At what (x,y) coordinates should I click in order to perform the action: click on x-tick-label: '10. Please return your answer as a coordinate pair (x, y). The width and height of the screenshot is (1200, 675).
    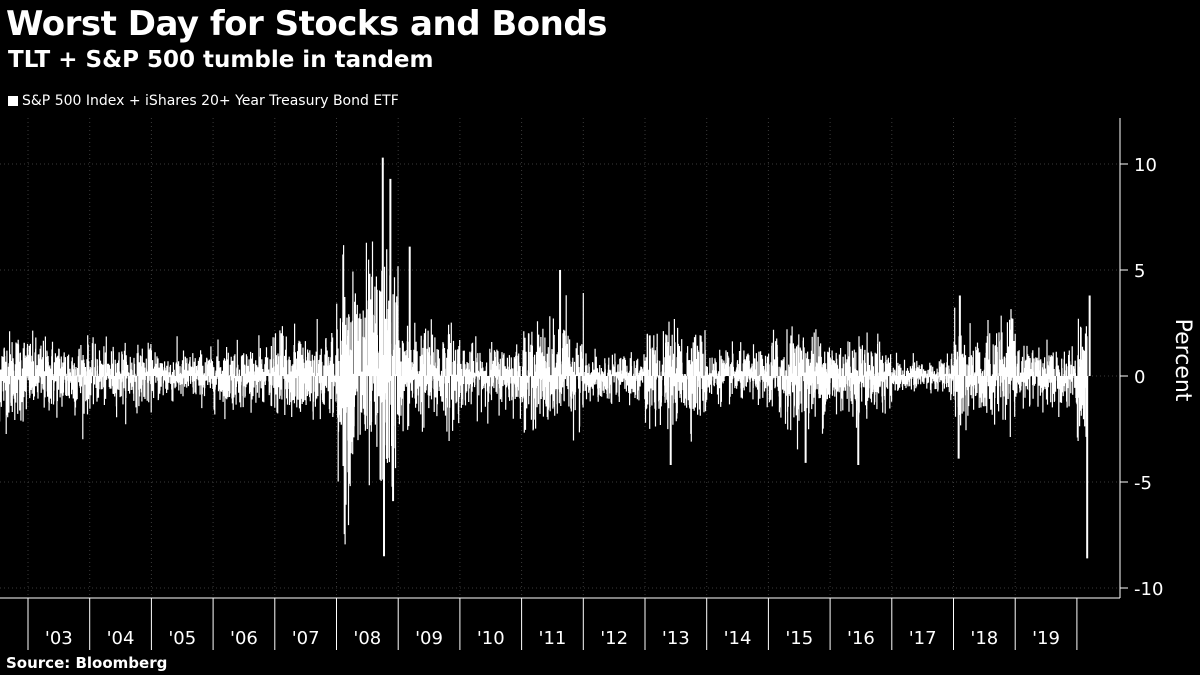
    Looking at the image, I should click on (491, 638).